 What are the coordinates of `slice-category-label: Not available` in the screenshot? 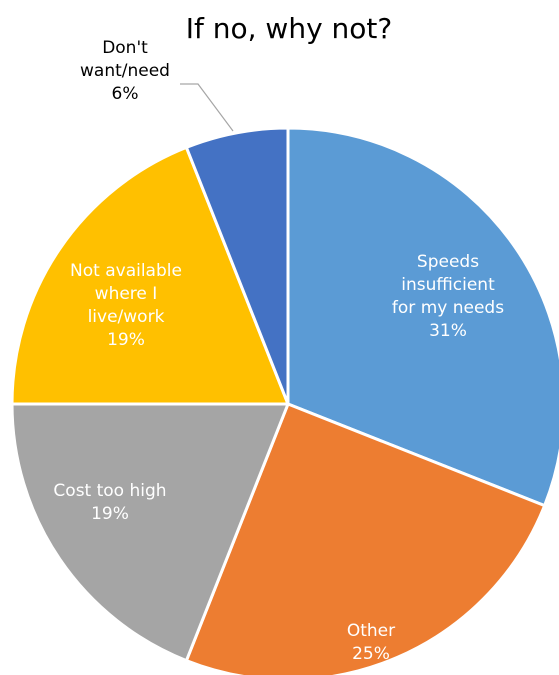 It's located at (126, 271).